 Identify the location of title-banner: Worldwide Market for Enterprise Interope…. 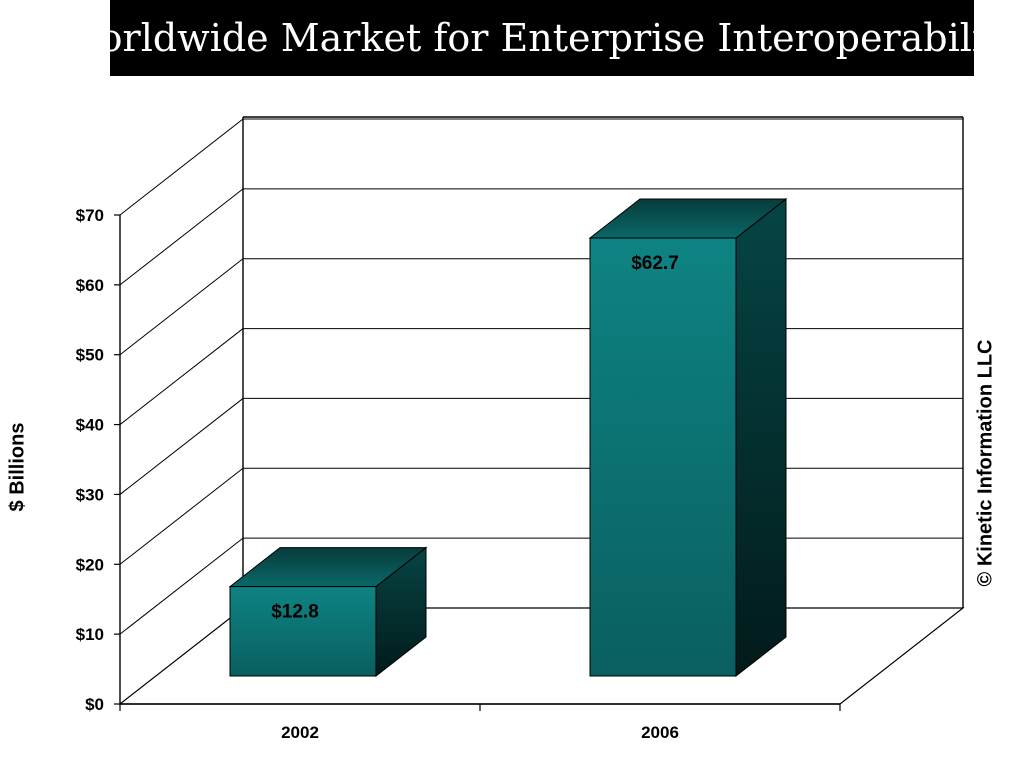
(542, 38).